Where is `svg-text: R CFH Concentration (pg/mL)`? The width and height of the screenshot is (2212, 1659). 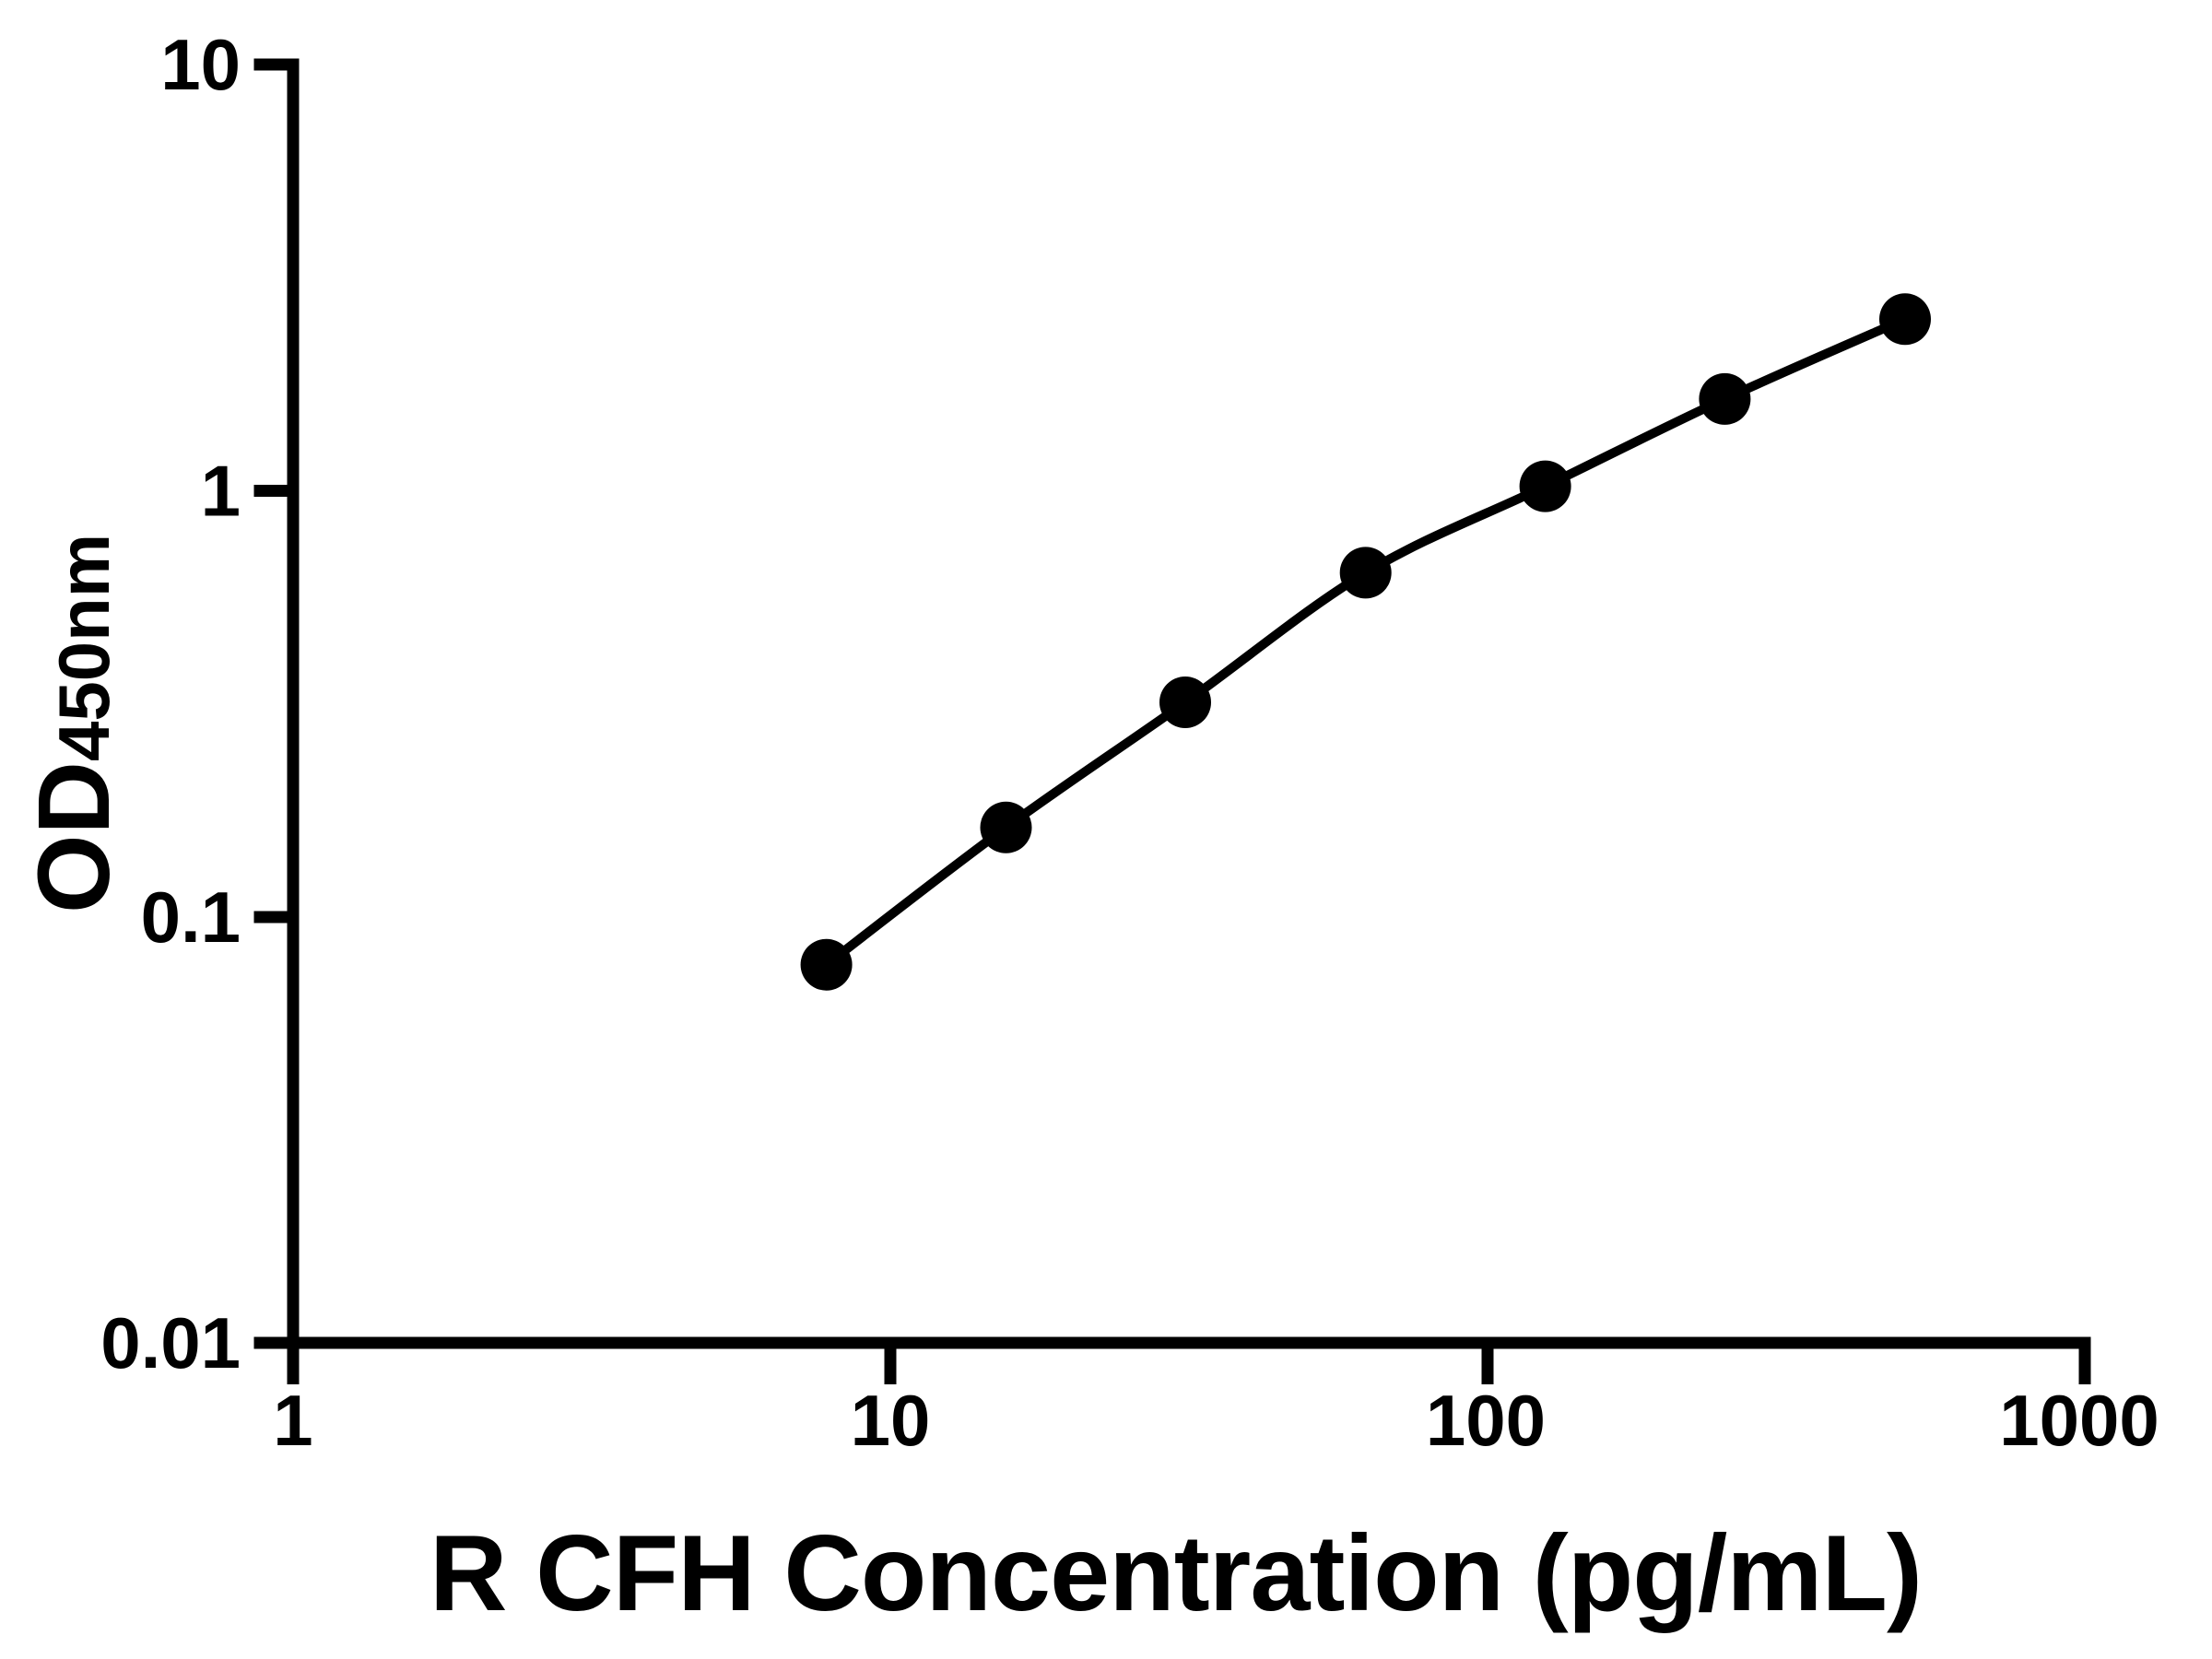
svg-text: R CFH Concentration (pg/mL) is located at coordinates (1176, 1572).